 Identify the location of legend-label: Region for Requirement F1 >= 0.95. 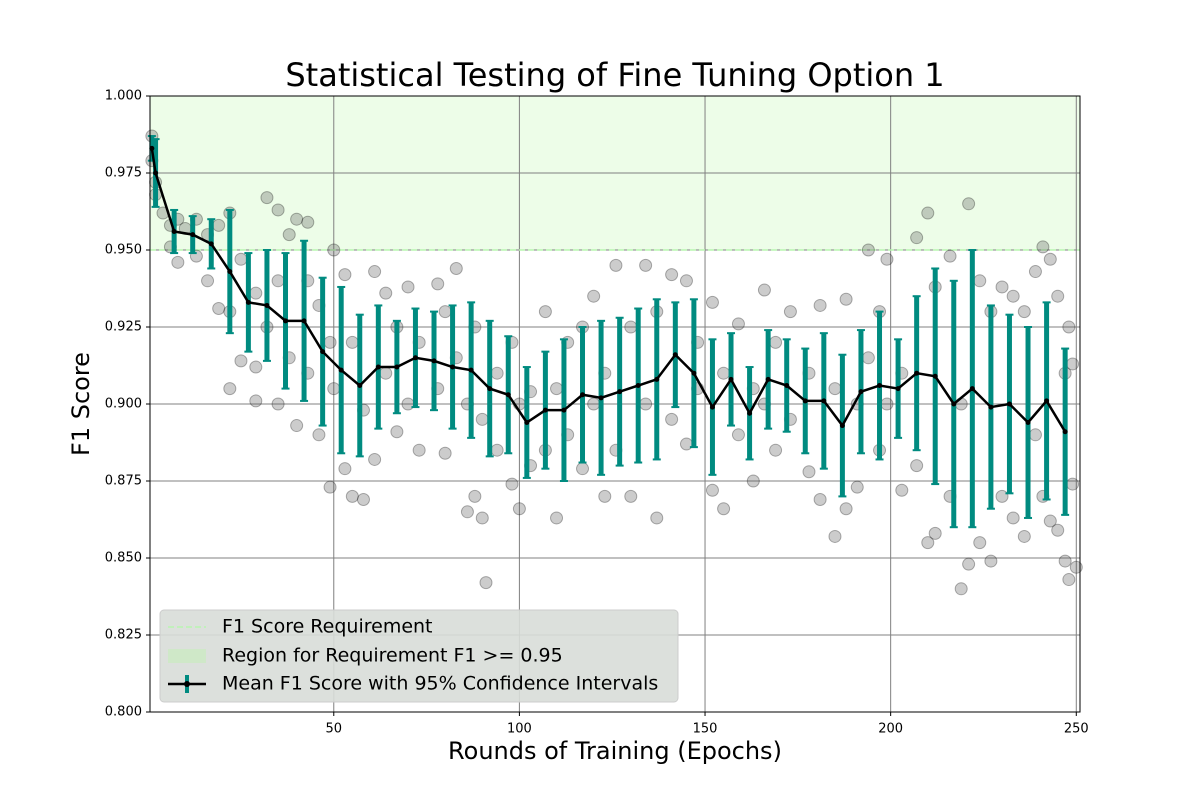
(392, 656).